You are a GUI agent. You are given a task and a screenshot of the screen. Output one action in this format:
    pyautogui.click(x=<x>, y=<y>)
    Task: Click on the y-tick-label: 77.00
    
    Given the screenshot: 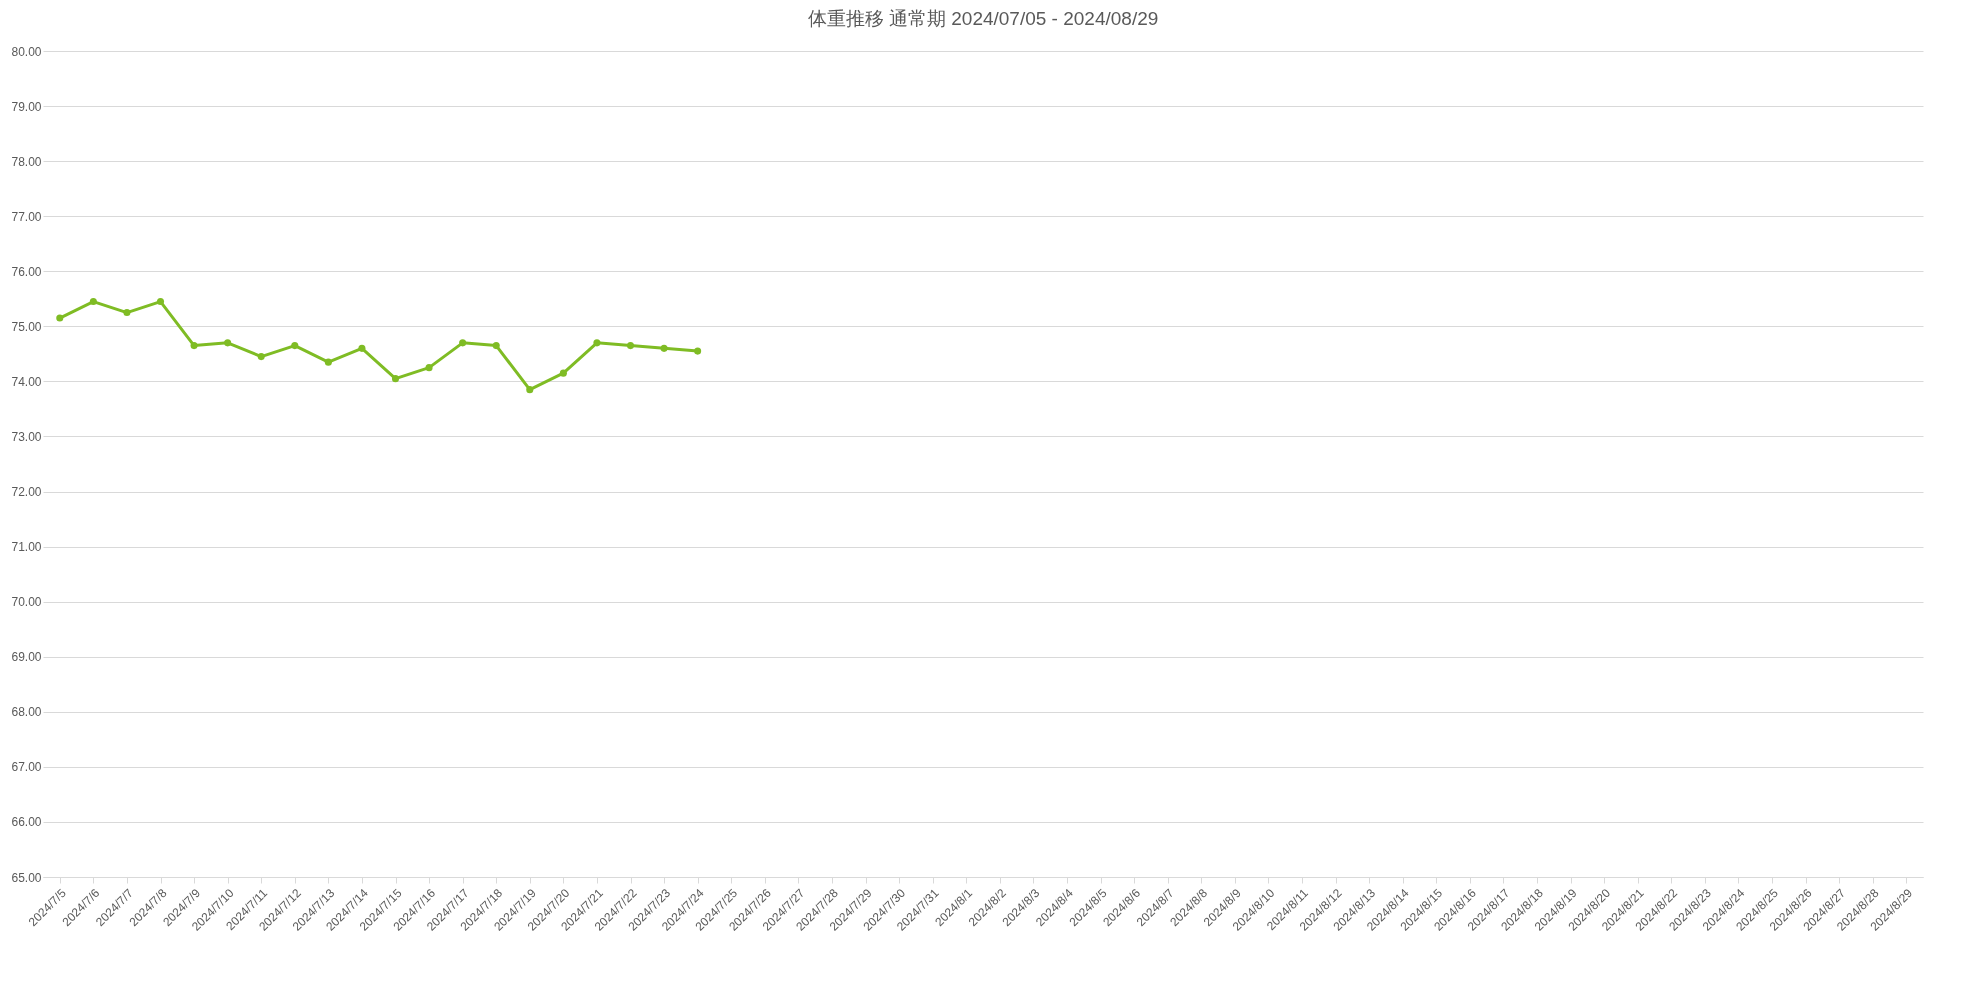 What is the action you would take?
    pyautogui.click(x=26, y=216)
    